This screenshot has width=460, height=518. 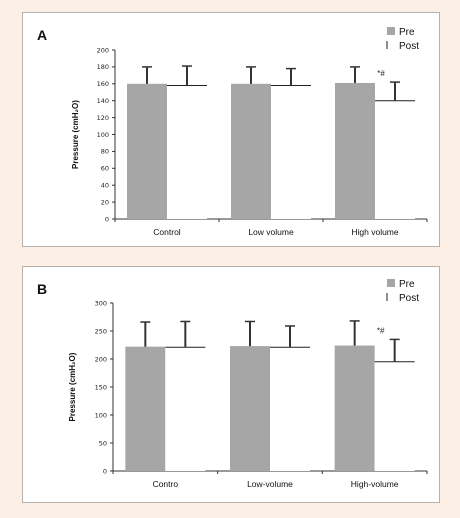 I want to click on chart-b-legend-swatch-pre, so click(x=391, y=283).